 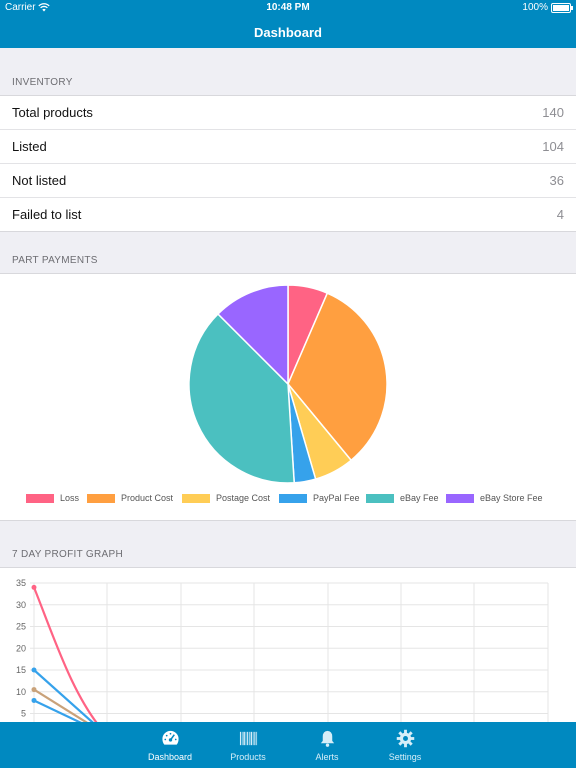 I want to click on part-payments-pie-chart, so click(x=288, y=384).